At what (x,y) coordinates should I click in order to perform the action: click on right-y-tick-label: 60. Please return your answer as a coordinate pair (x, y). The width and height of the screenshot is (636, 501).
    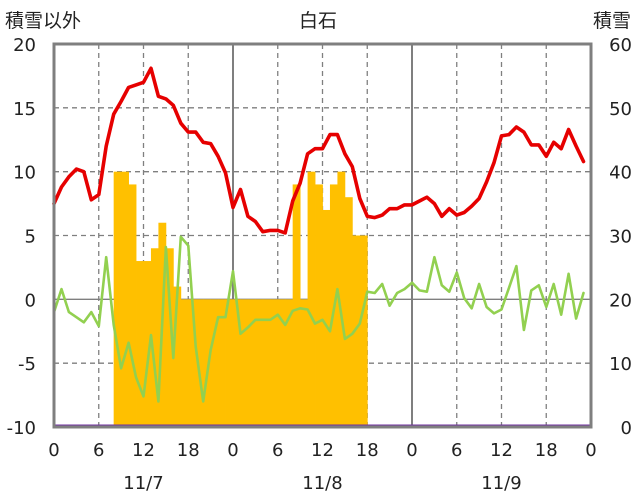
    Looking at the image, I should click on (620, 45).